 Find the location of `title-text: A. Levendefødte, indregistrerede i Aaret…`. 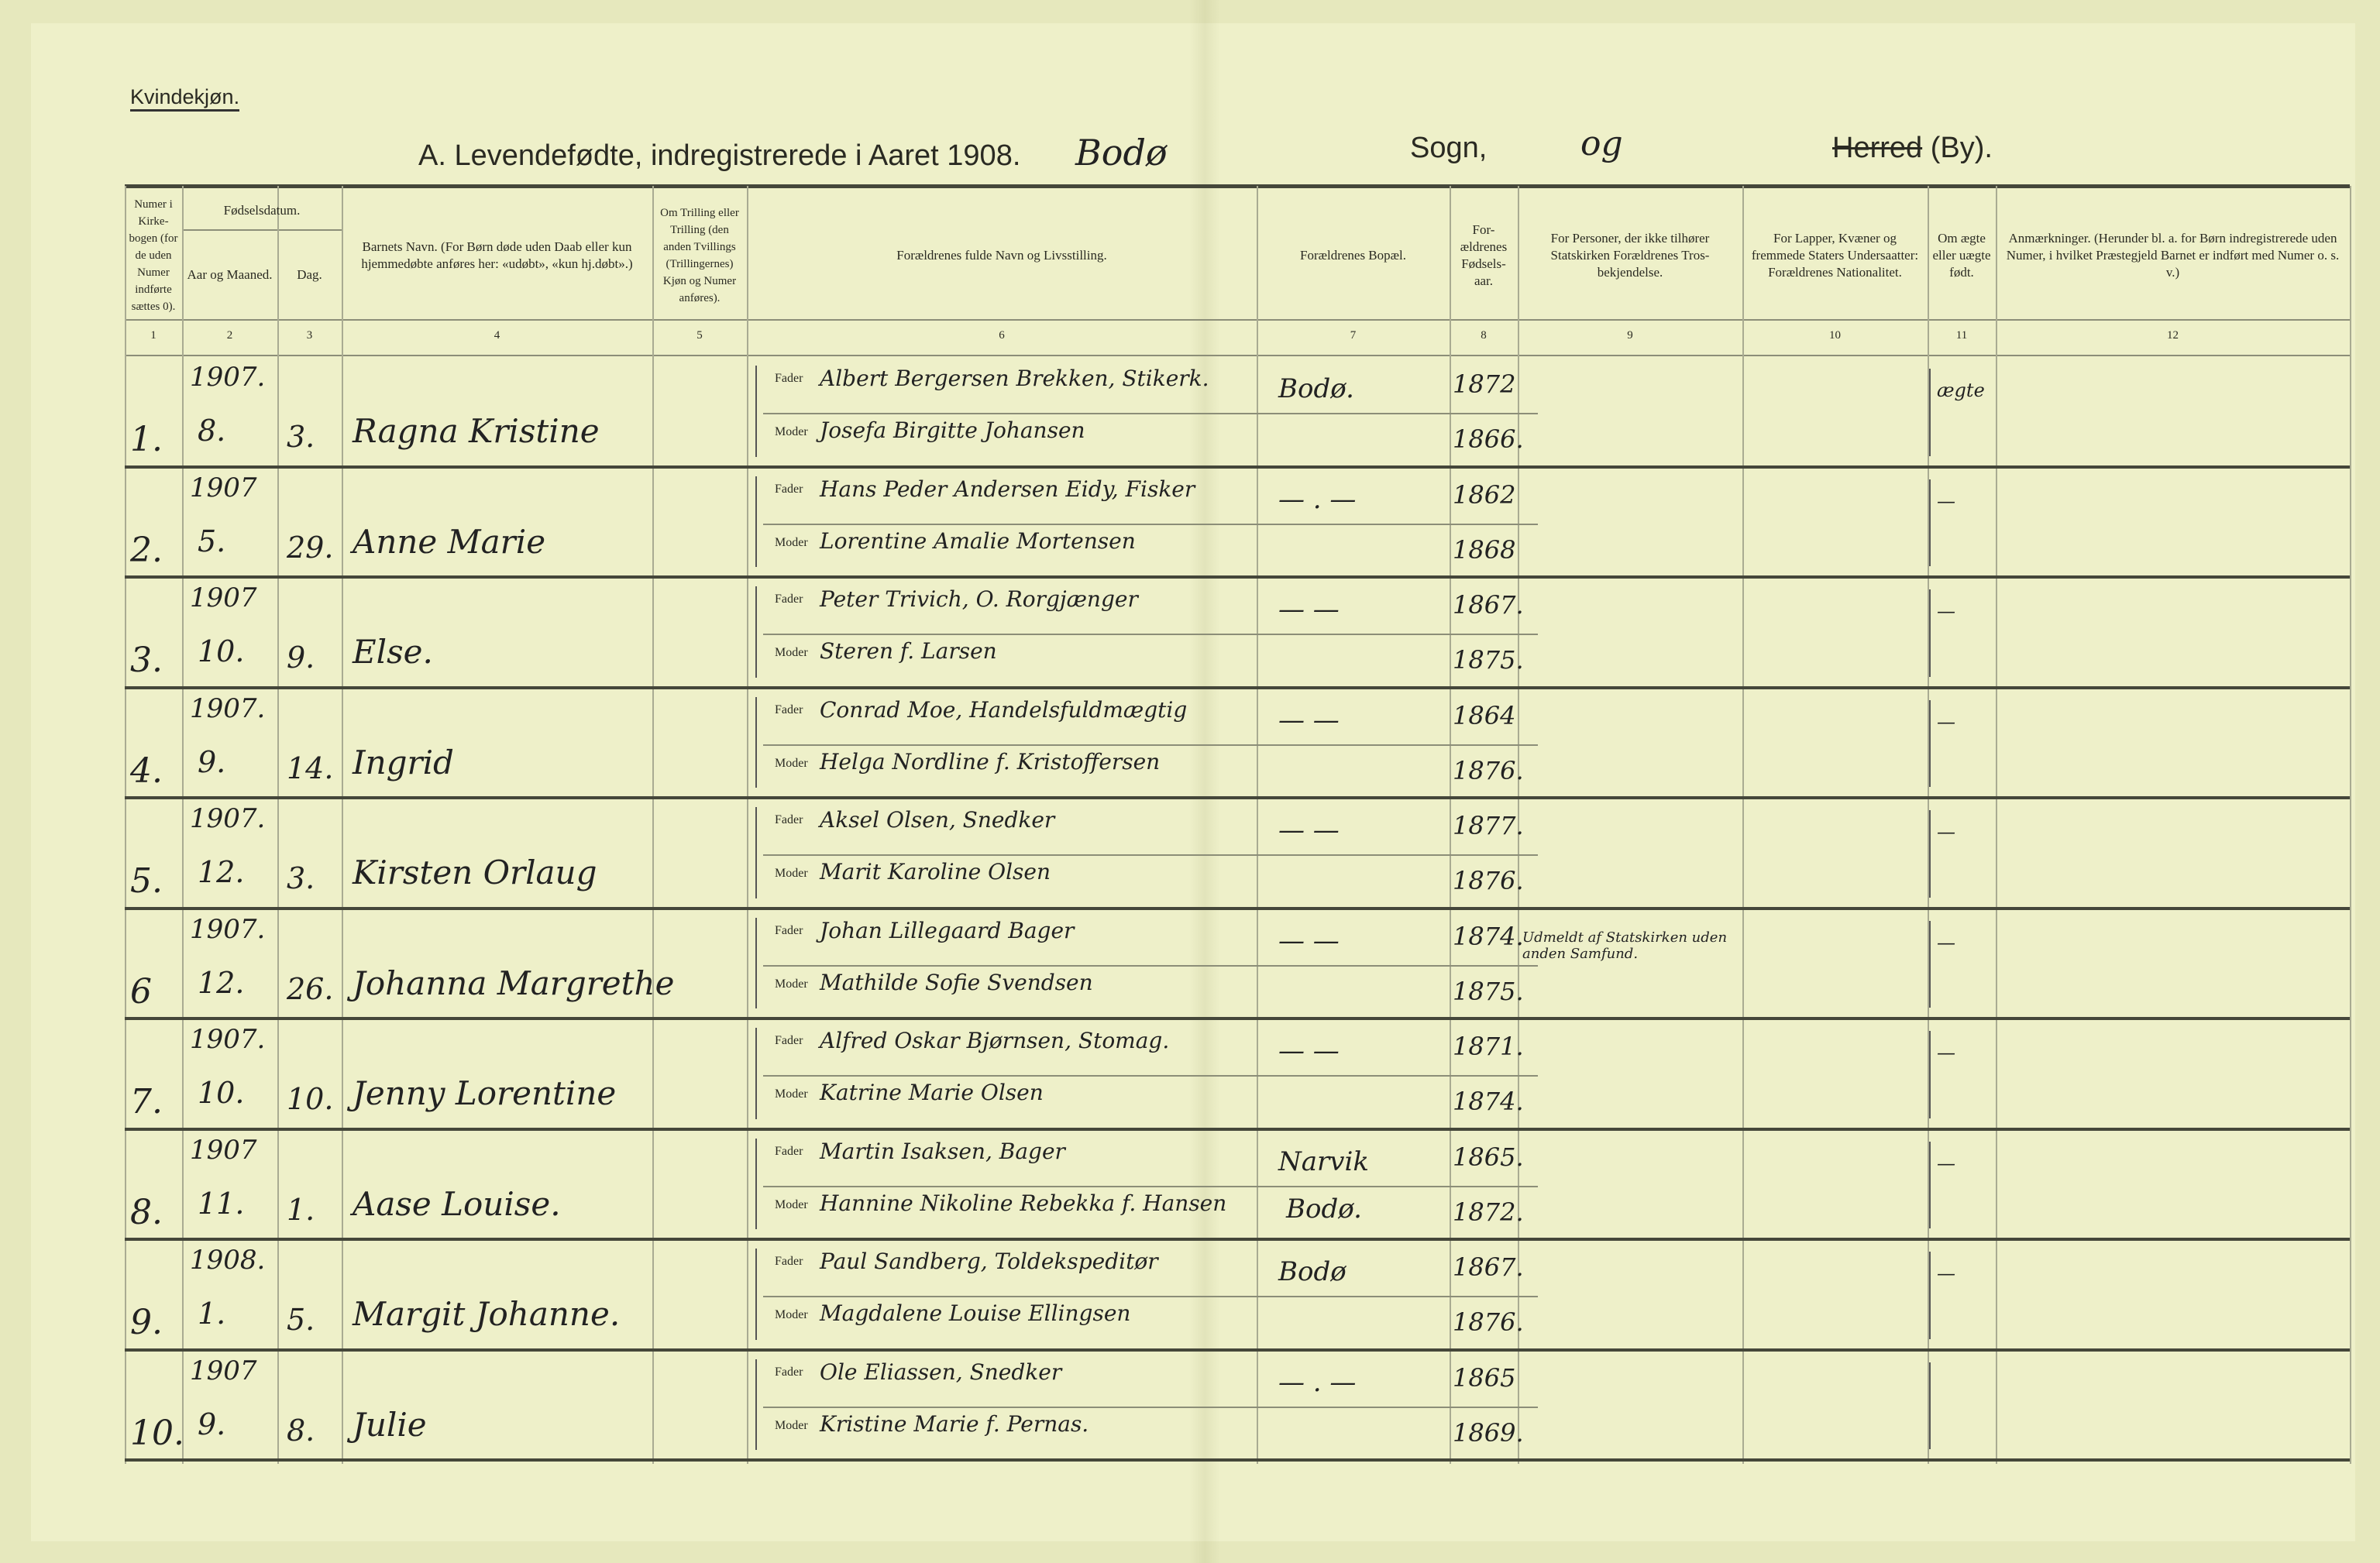

title-text: A. Levendefødte, indregistrerede i Aaret… is located at coordinates (720, 155).